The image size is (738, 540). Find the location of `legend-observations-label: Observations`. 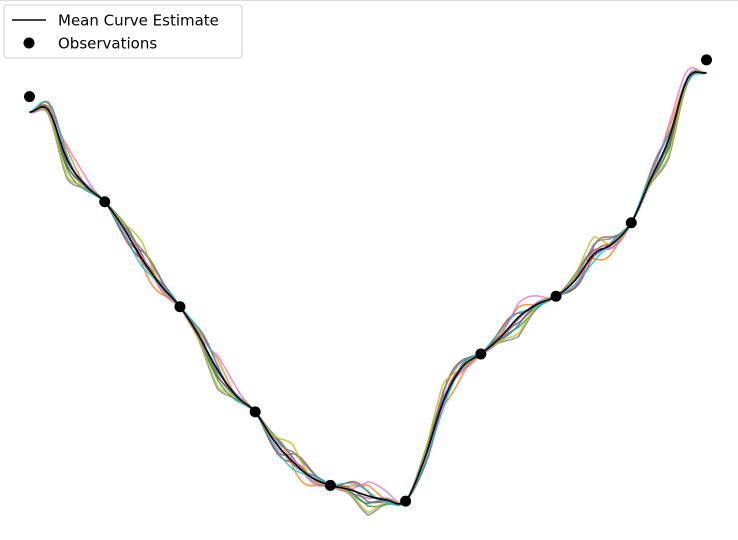

legend-observations-label: Observations is located at coordinates (107, 44).